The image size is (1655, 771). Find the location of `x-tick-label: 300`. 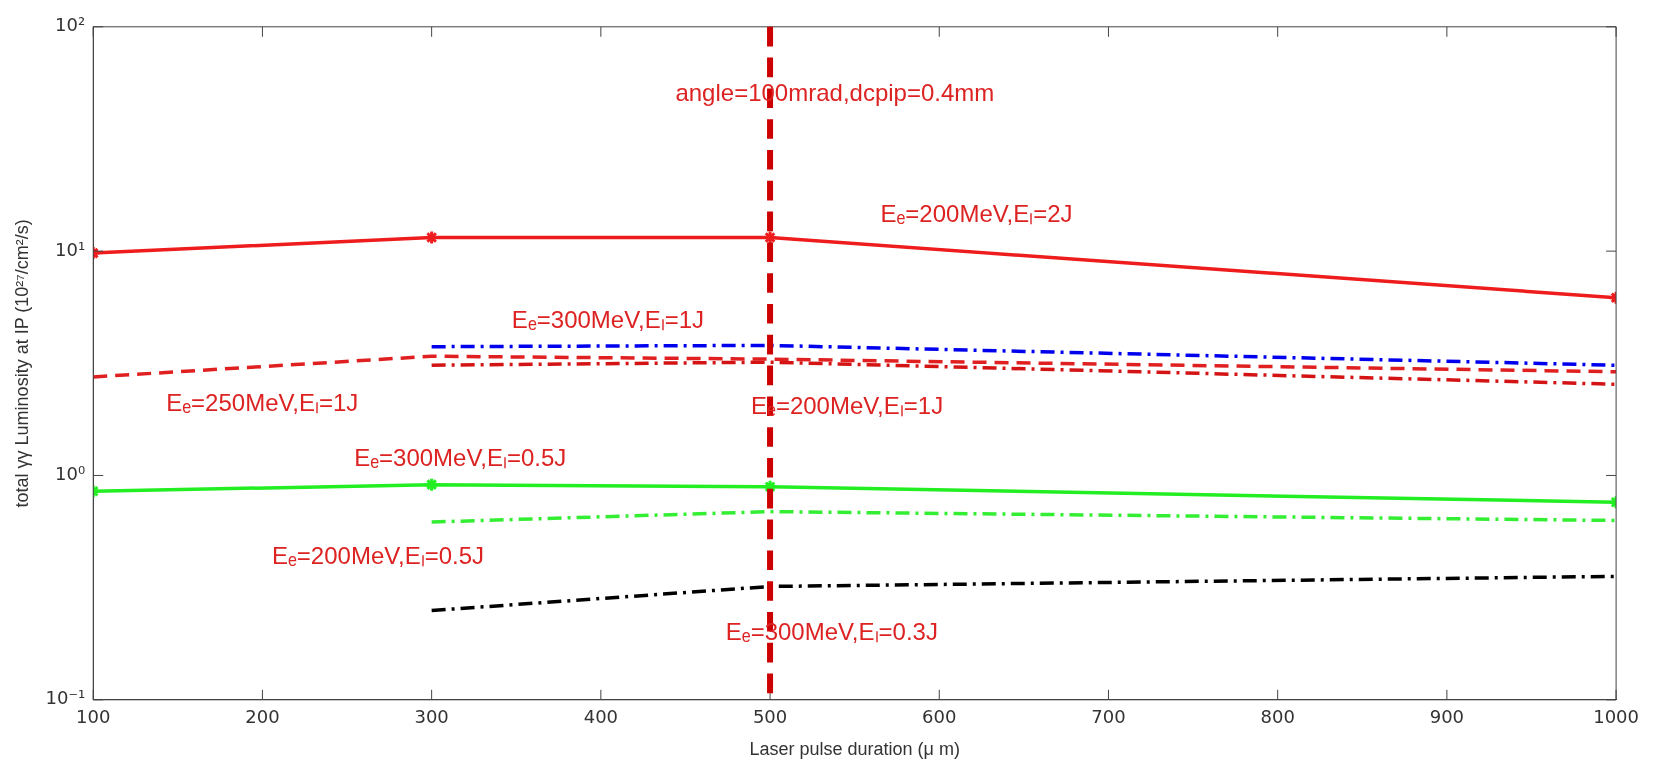

x-tick-label: 300 is located at coordinates (431, 717).